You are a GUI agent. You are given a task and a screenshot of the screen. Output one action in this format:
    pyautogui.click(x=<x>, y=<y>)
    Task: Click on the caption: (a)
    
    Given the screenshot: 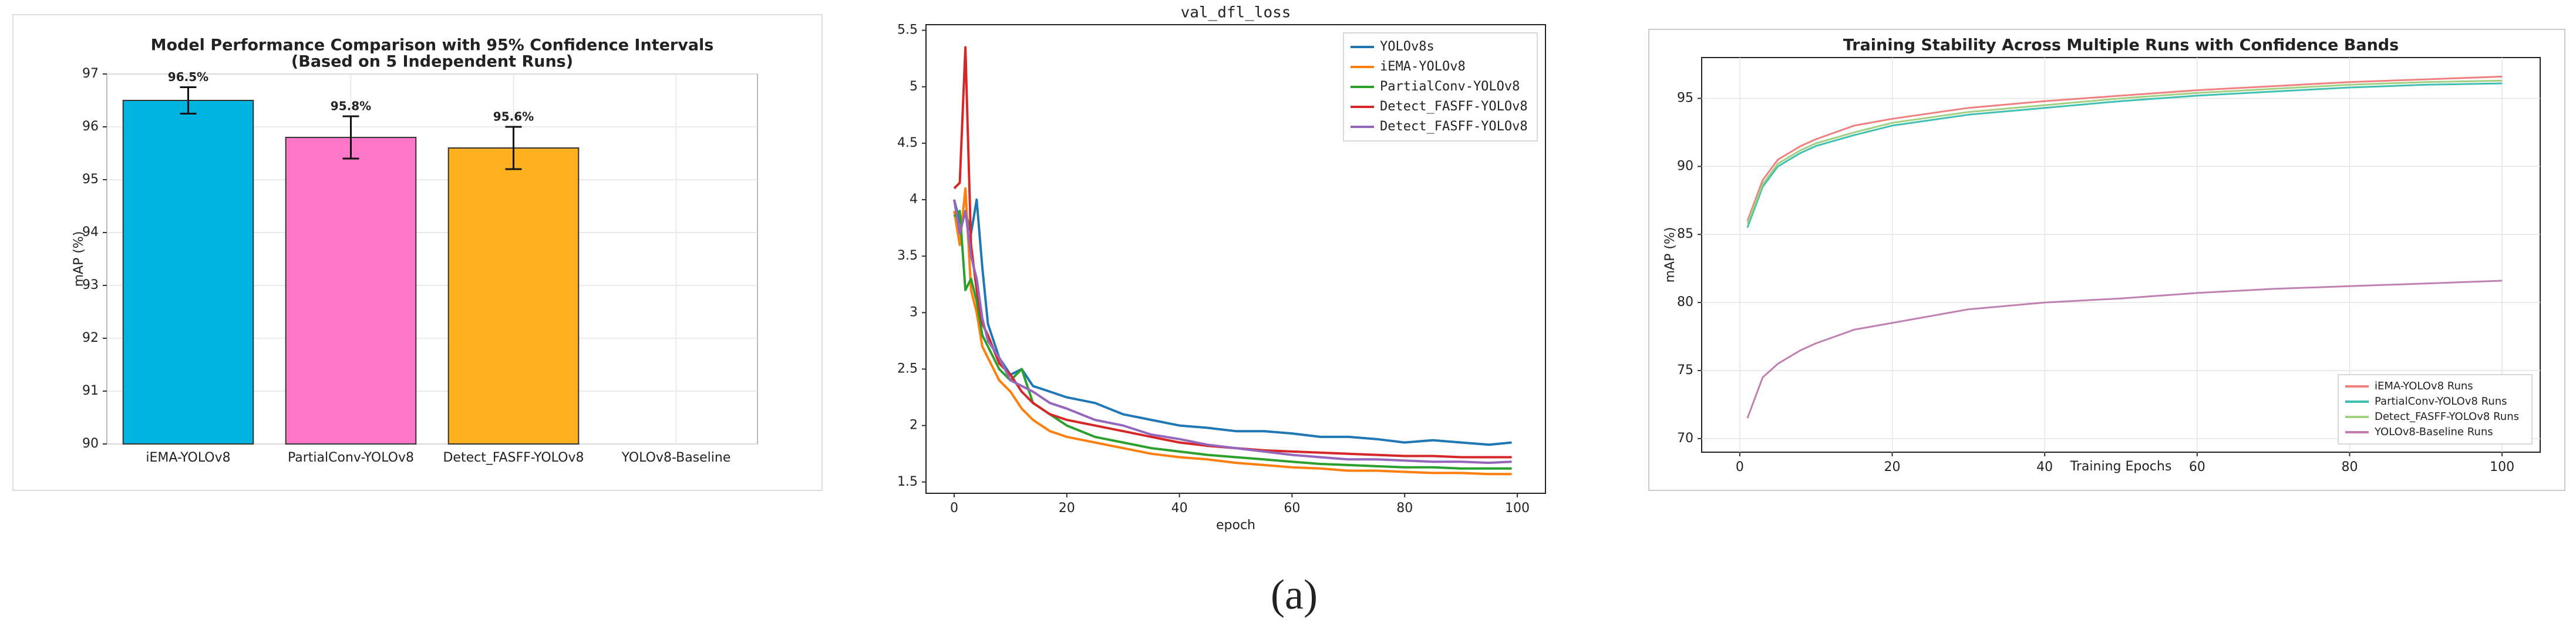 What is the action you would take?
    pyautogui.click(x=1294, y=594)
    